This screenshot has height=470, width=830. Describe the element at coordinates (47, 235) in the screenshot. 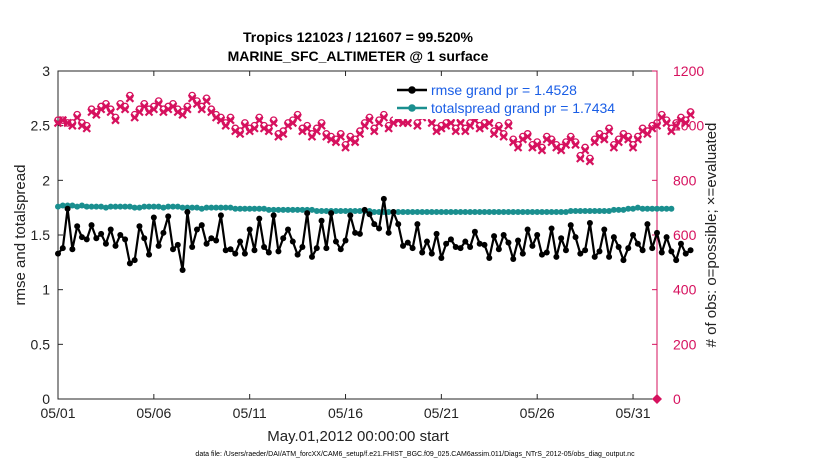

I see `y-axis-left: 0 0.5 1 1.5 2 2.5 3` at that location.